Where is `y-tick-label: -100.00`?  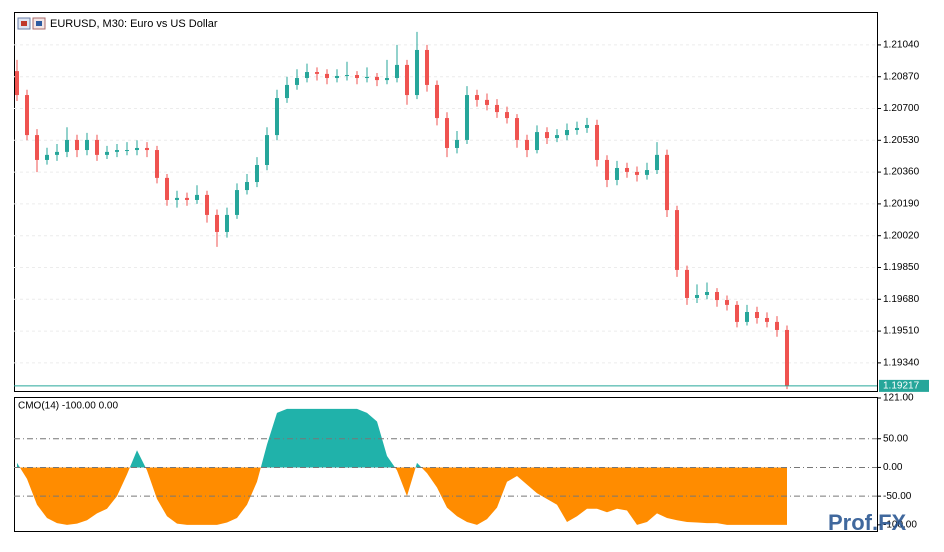 y-tick-label: -100.00 is located at coordinates (900, 524).